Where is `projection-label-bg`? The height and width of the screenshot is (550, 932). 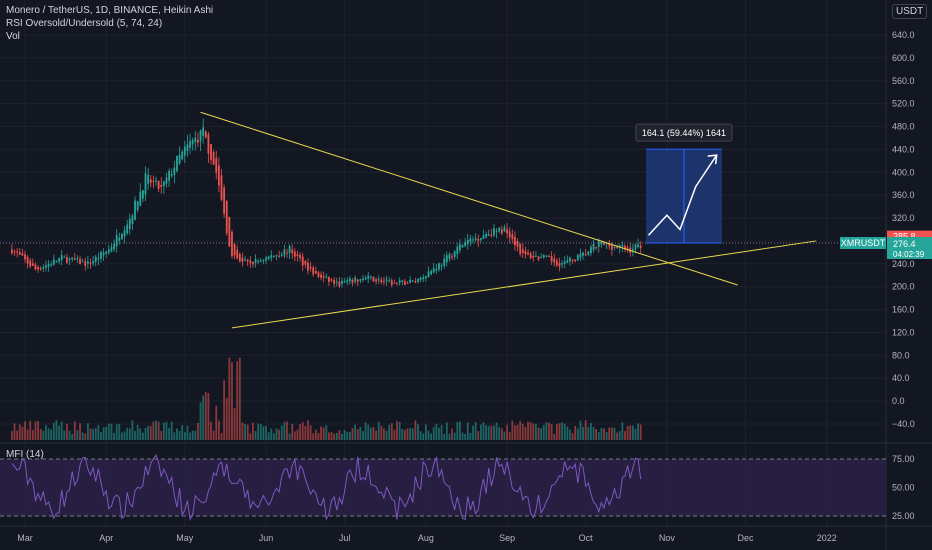
projection-label-bg is located at coordinates (684, 132).